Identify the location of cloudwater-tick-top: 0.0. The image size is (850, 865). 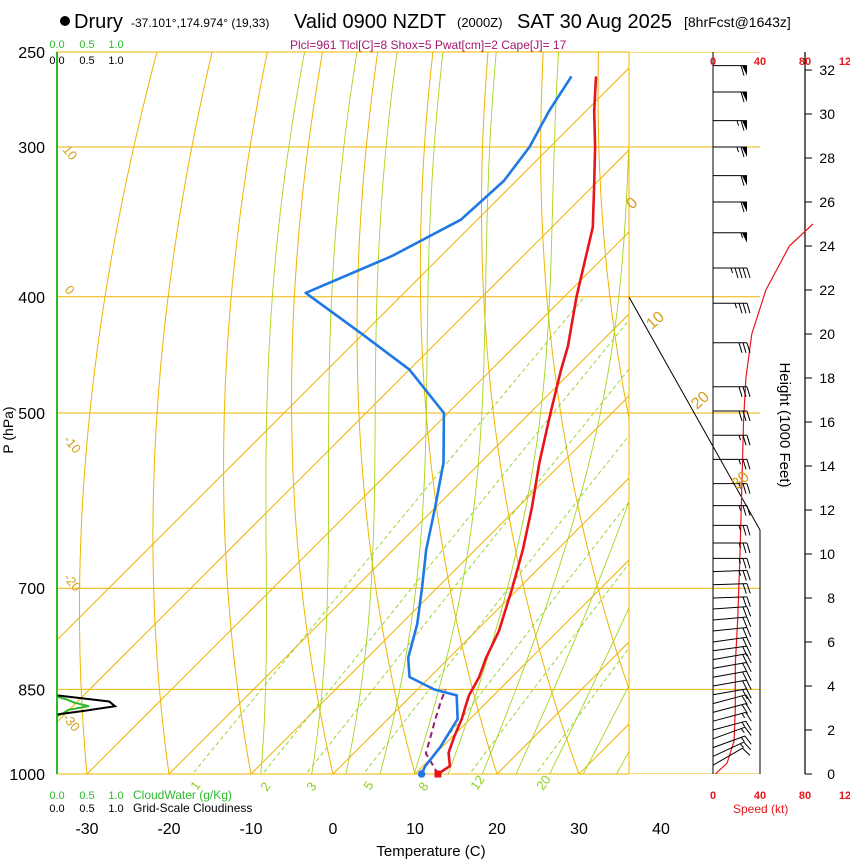
(56, 45).